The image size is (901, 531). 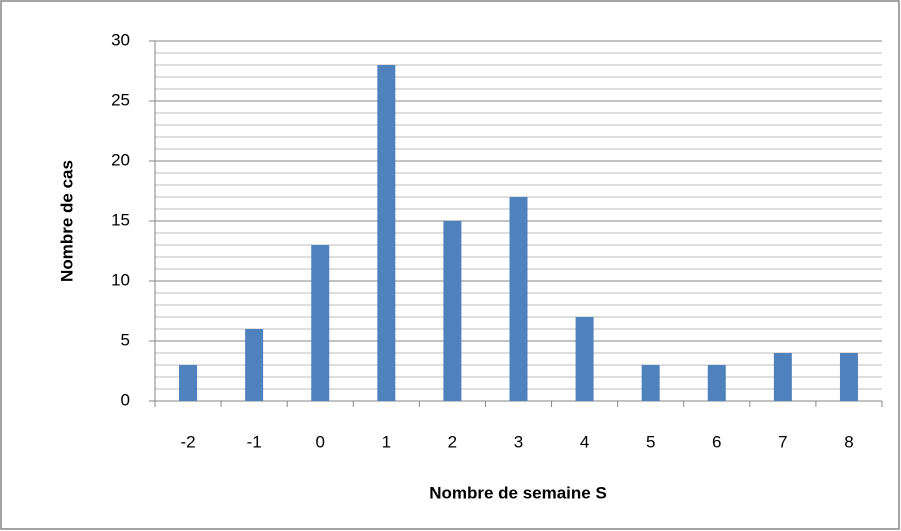 I want to click on y-tick-label: 20, so click(x=120, y=159).